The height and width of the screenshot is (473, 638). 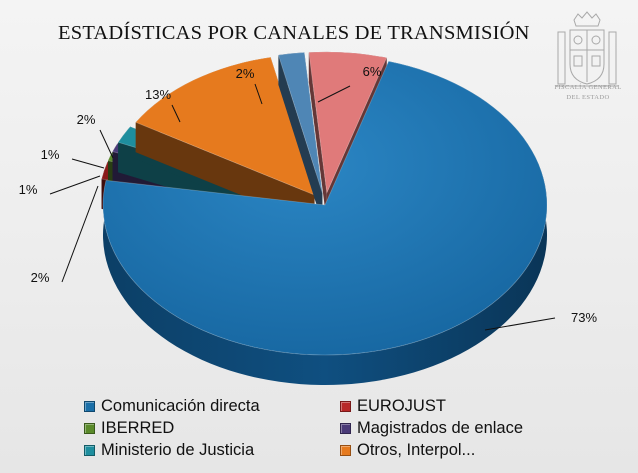 What do you see at coordinates (178, 449) in the screenshot?
I see `legend-label: Ministerio de Justicia` at bounding box center [178, 449].